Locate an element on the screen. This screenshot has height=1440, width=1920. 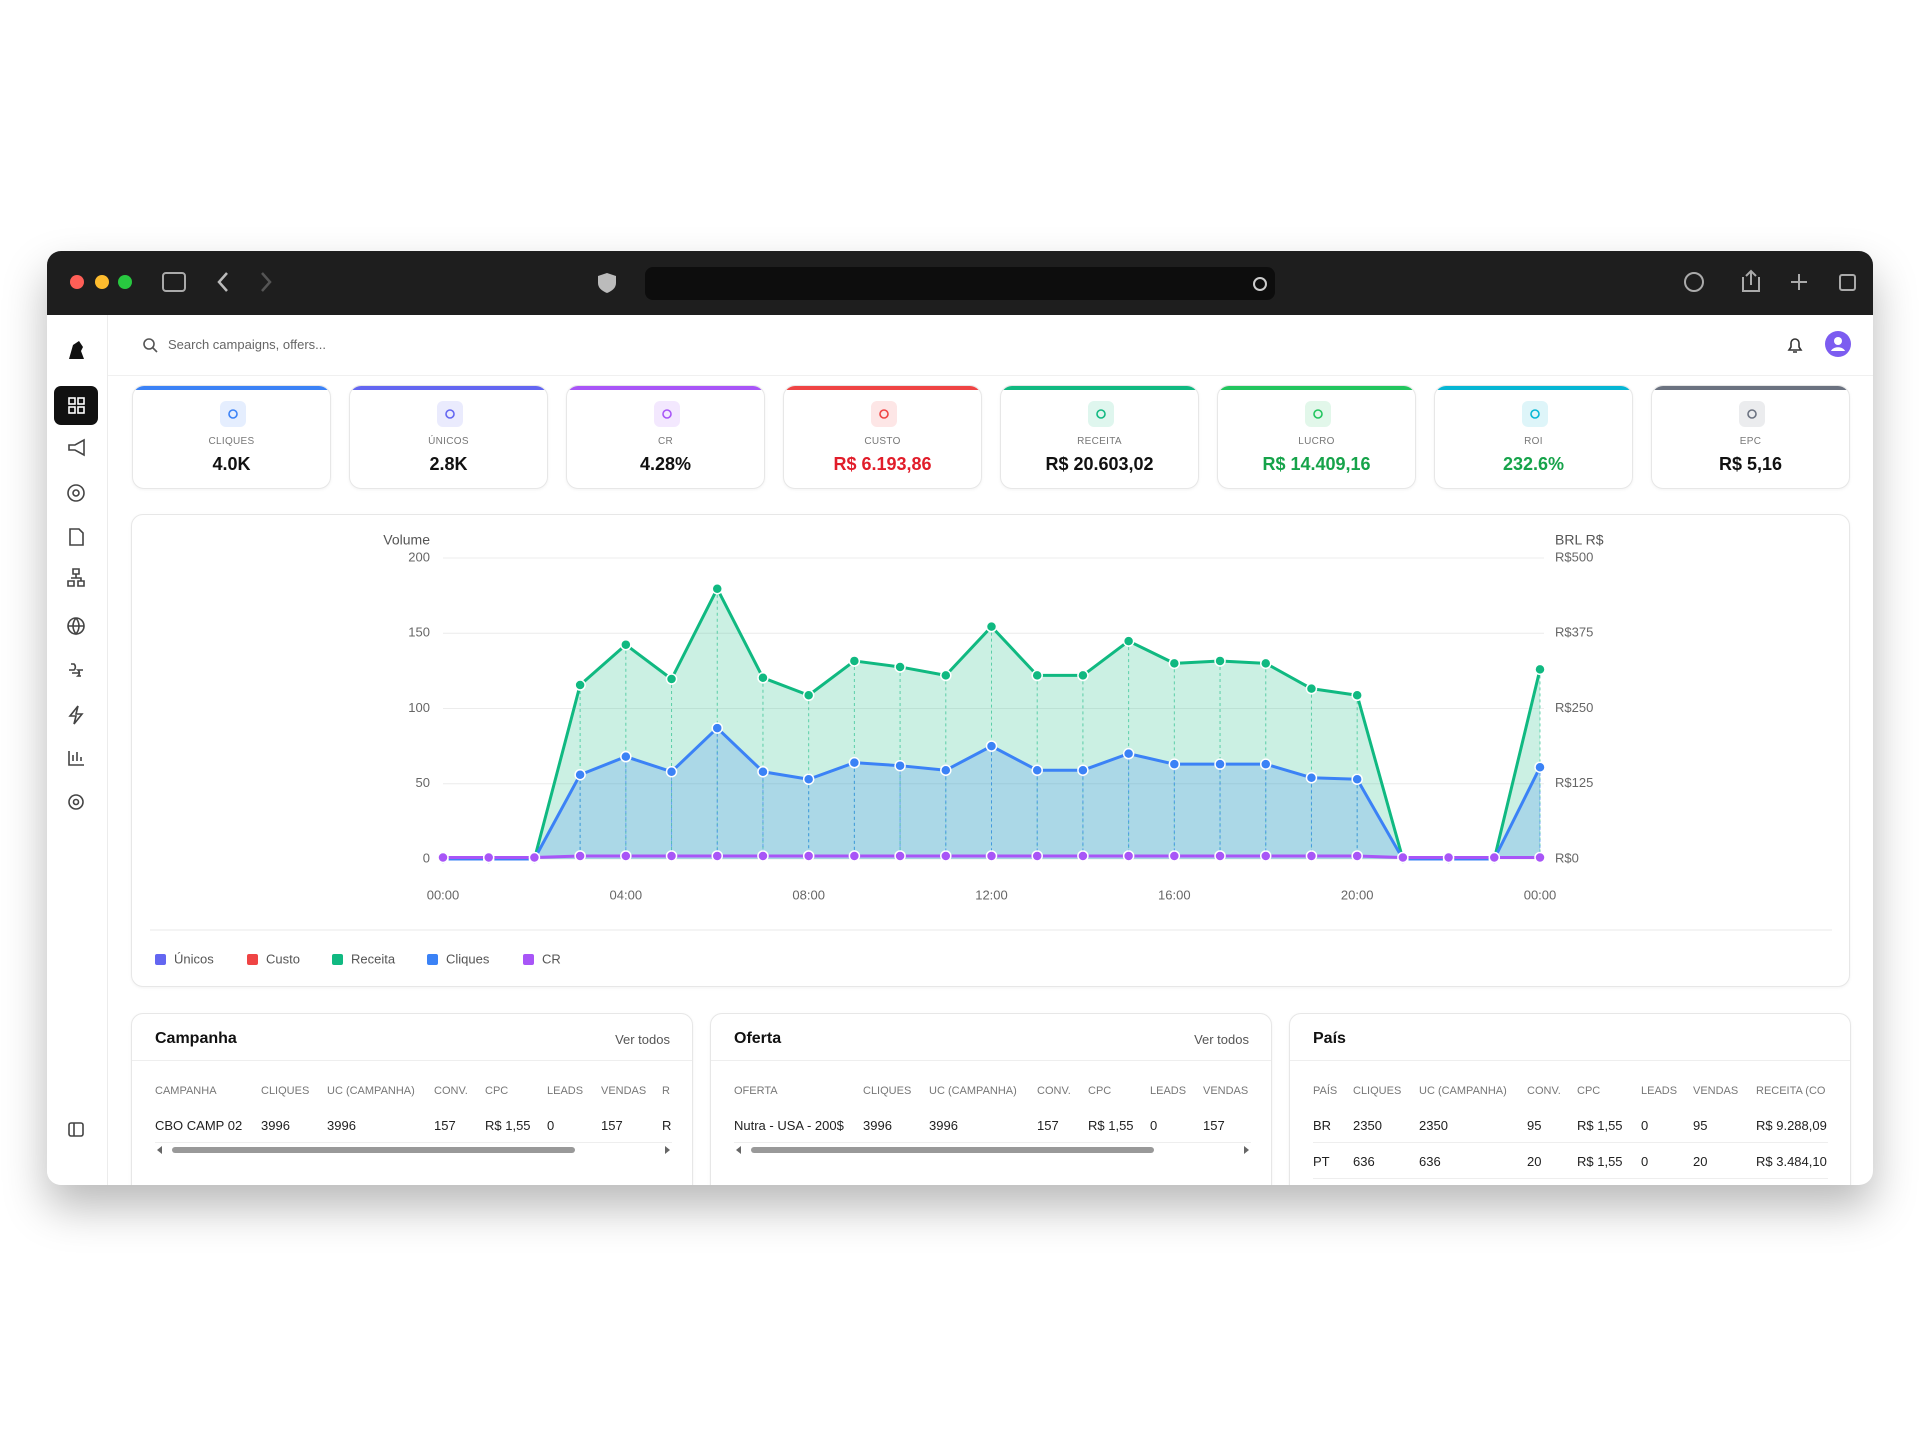
nav-automations is located at coordinates (76, 715).